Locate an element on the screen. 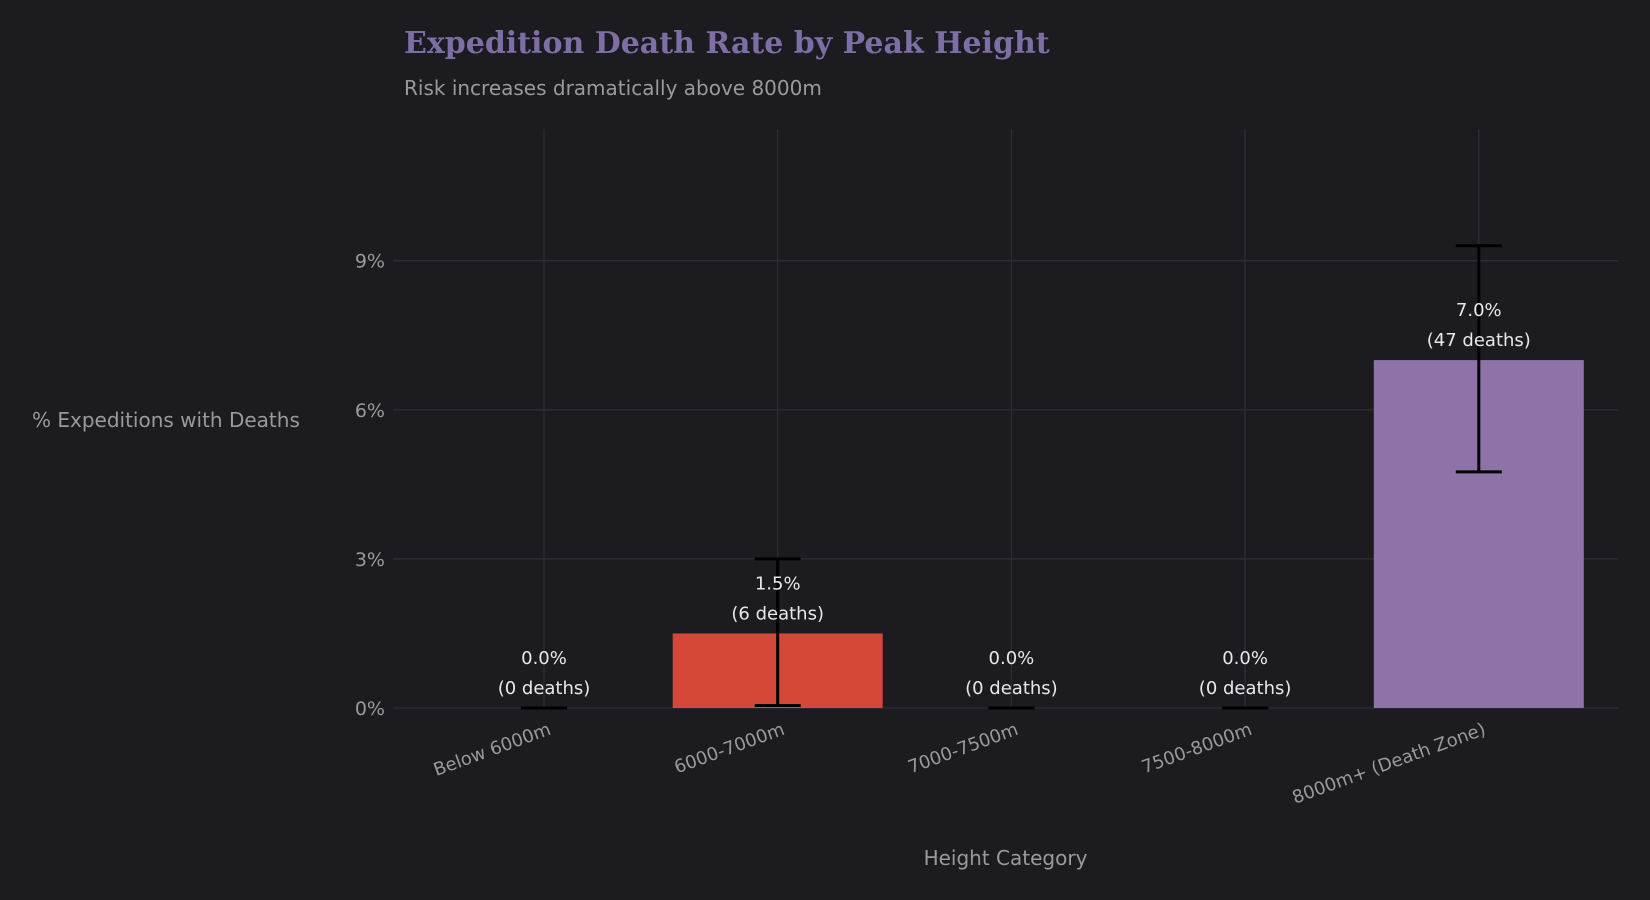  y-axis-label: % Expeditions with Deaths is located at coordinates (166, 420).